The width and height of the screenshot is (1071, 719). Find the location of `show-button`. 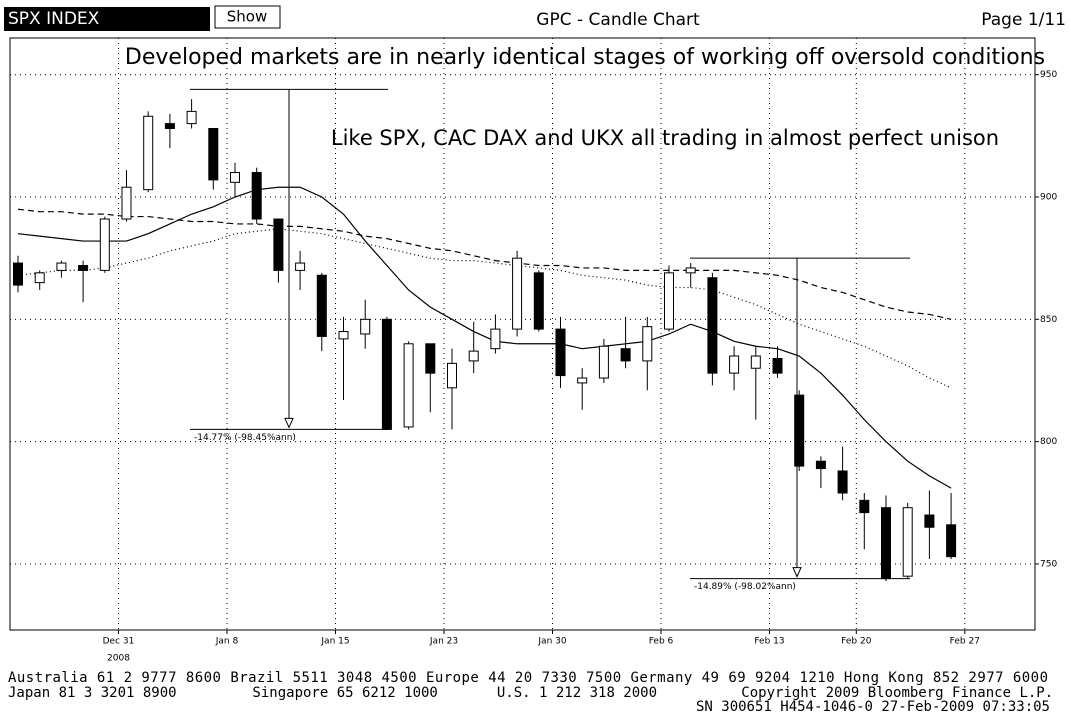

show-button is located at coordinates (247, 17).